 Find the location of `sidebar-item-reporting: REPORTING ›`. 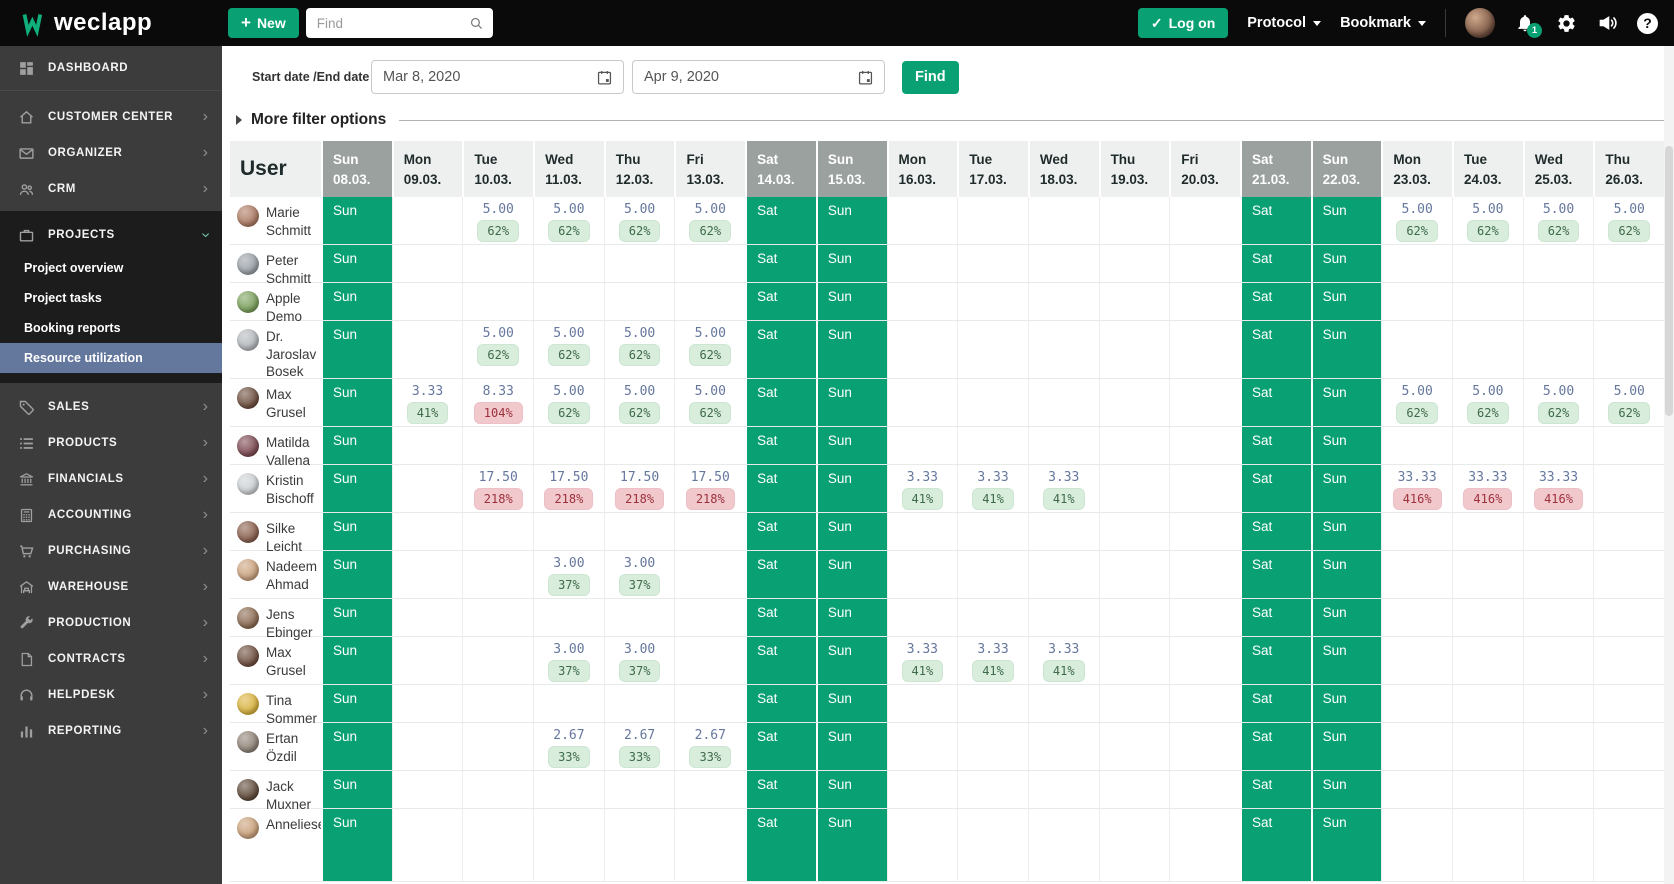

sidebar-item-reporting: REPORTING › is located at coordinates (111, 731).